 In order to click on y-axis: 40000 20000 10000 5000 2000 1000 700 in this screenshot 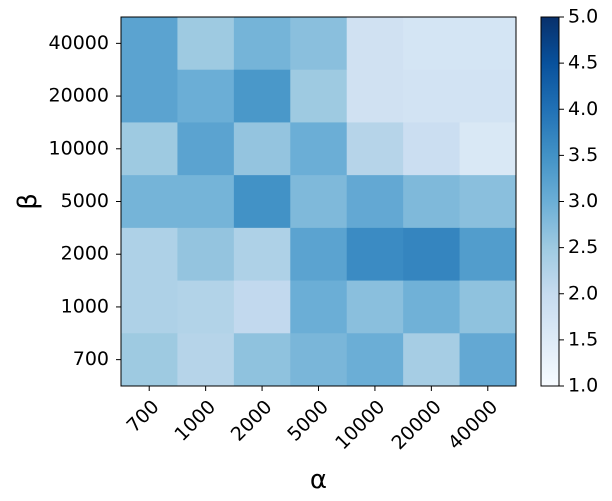, I will do `click(85, 201)`.